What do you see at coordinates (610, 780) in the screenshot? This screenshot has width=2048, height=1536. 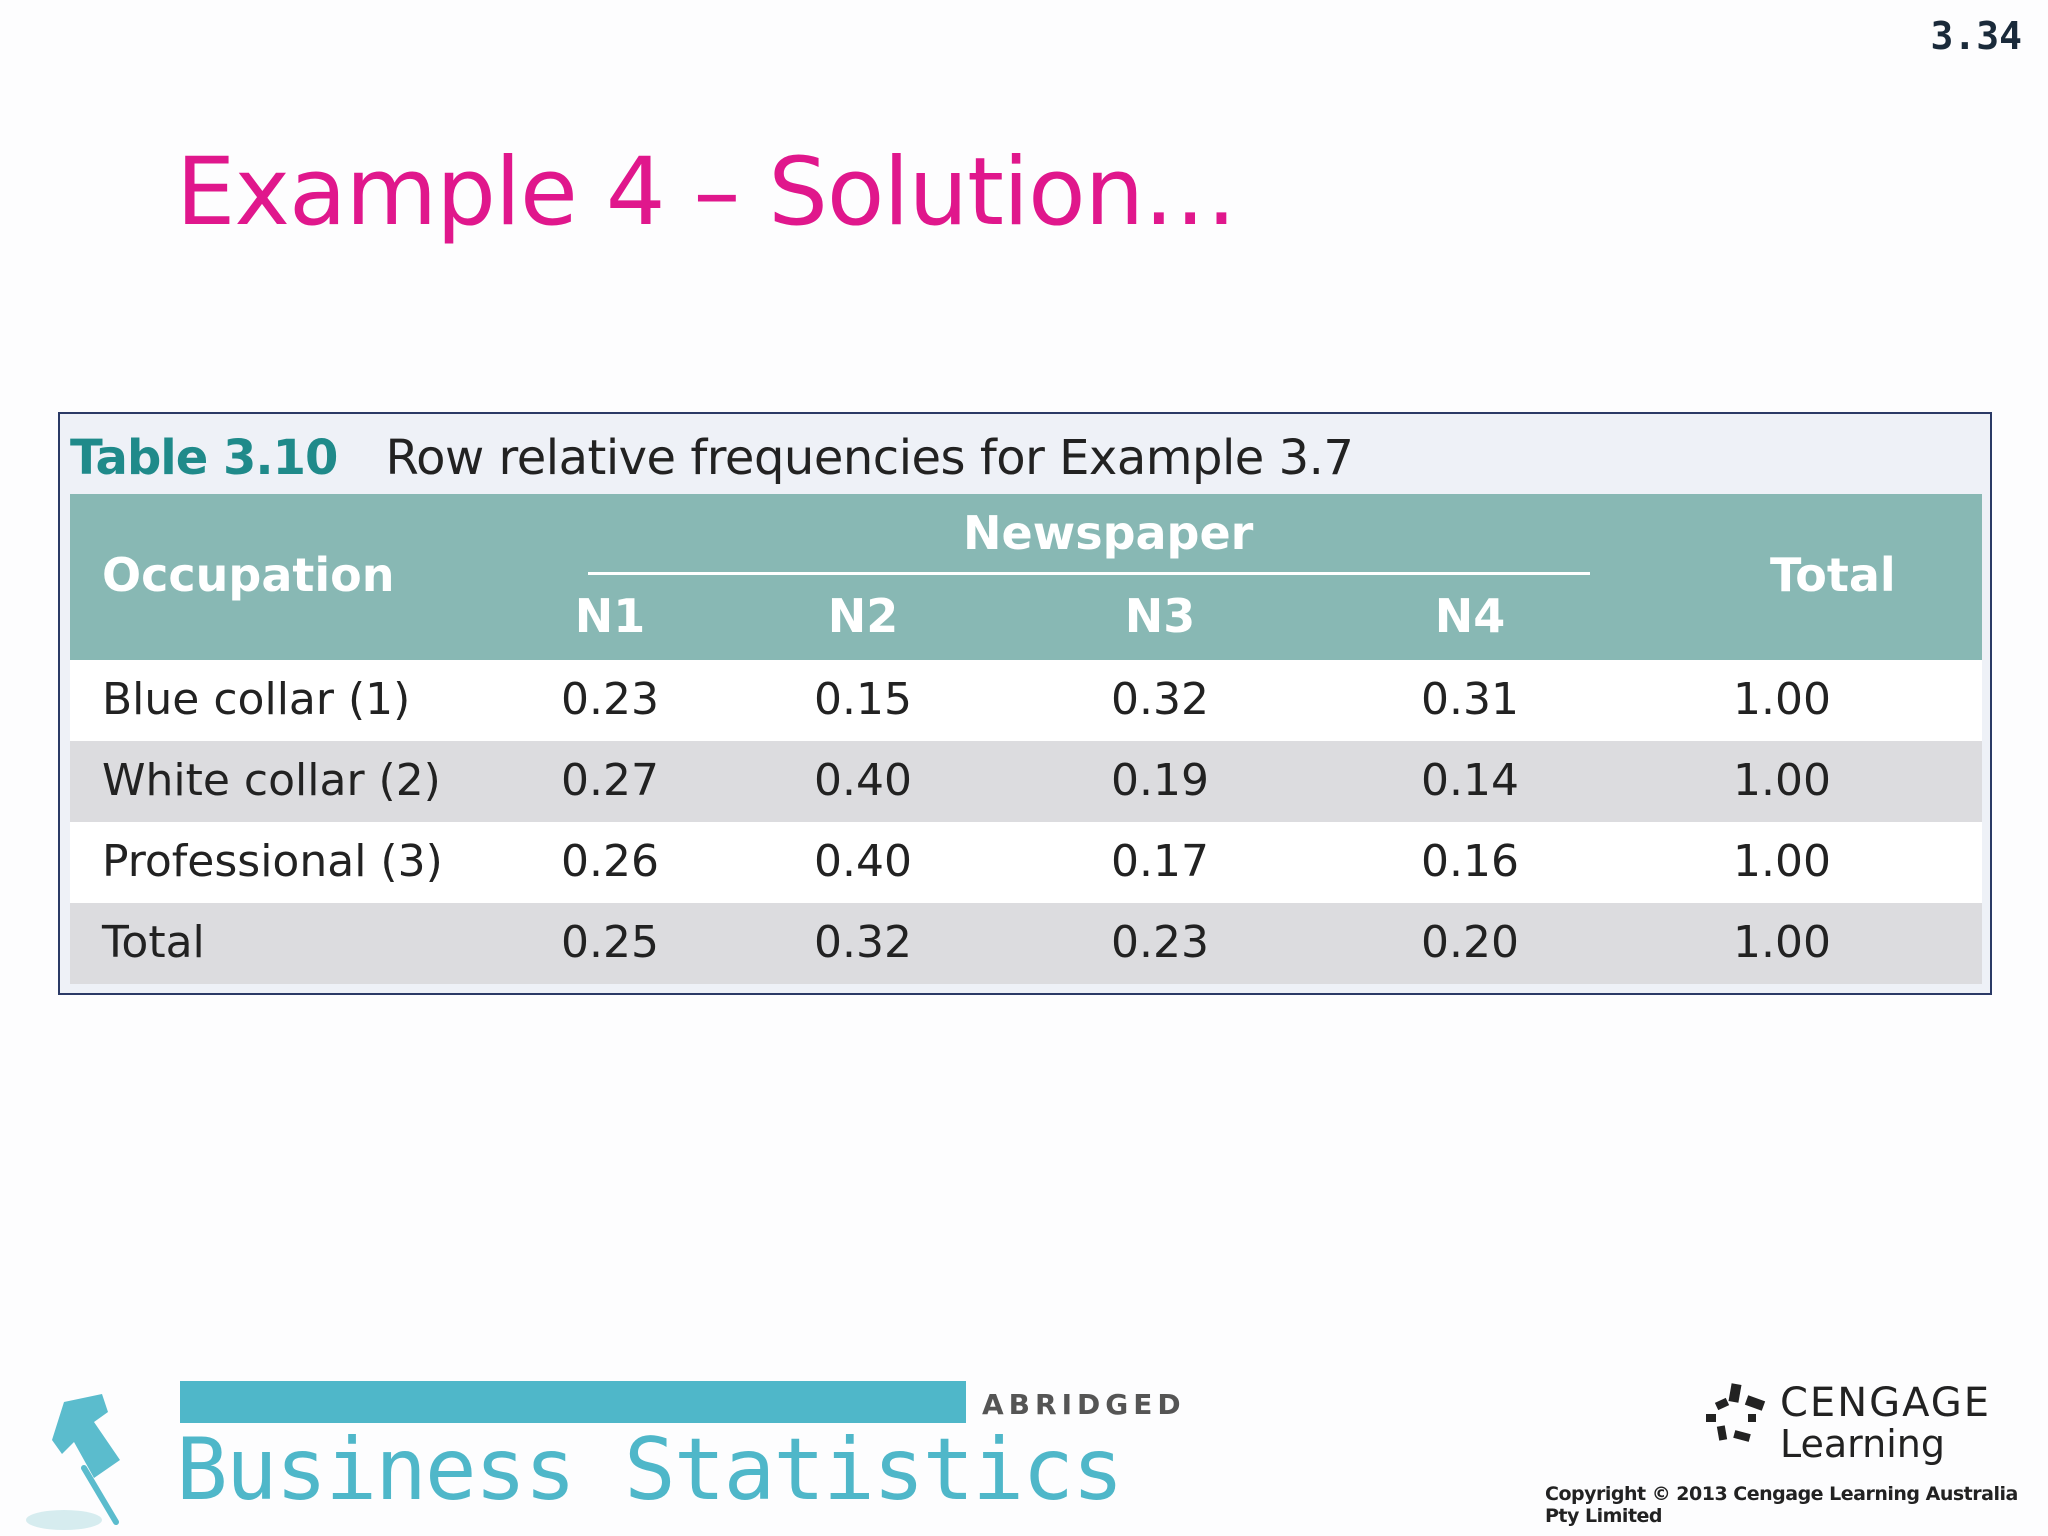 I see `cell-n1: 0.27` at bounding box center [610, 780].